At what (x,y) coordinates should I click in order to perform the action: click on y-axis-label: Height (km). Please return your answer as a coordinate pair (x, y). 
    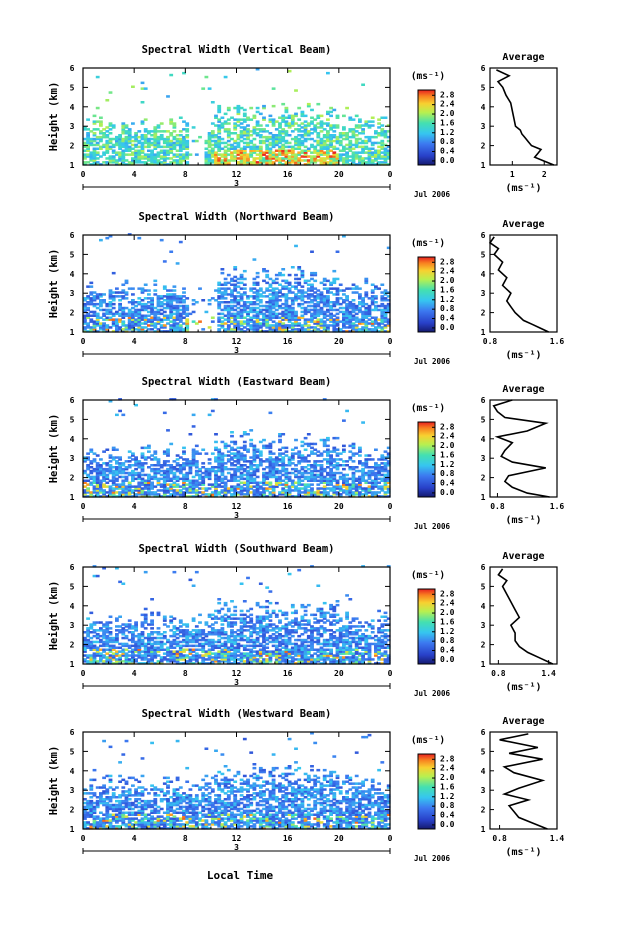
    Looking at the image, I should click on (54, 284).